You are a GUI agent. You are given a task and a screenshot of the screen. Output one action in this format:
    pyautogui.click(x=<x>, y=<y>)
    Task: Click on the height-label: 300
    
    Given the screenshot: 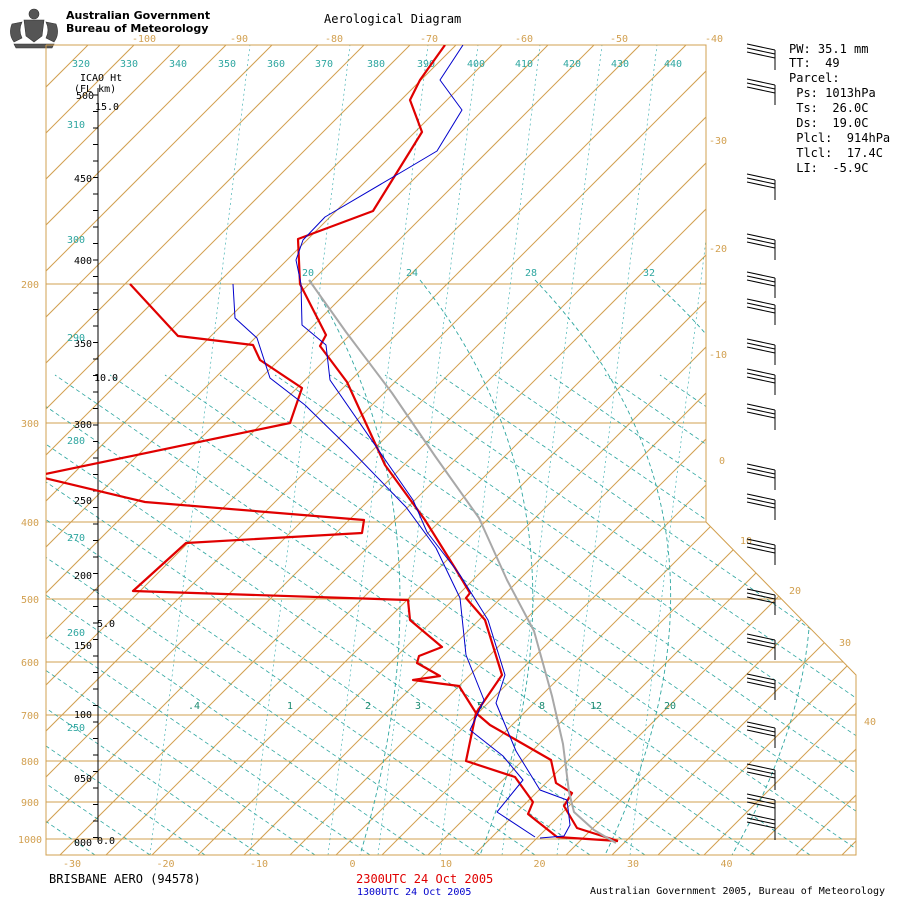 What is the action you would take?
    pyautogui.click(x=83, y=425)
    